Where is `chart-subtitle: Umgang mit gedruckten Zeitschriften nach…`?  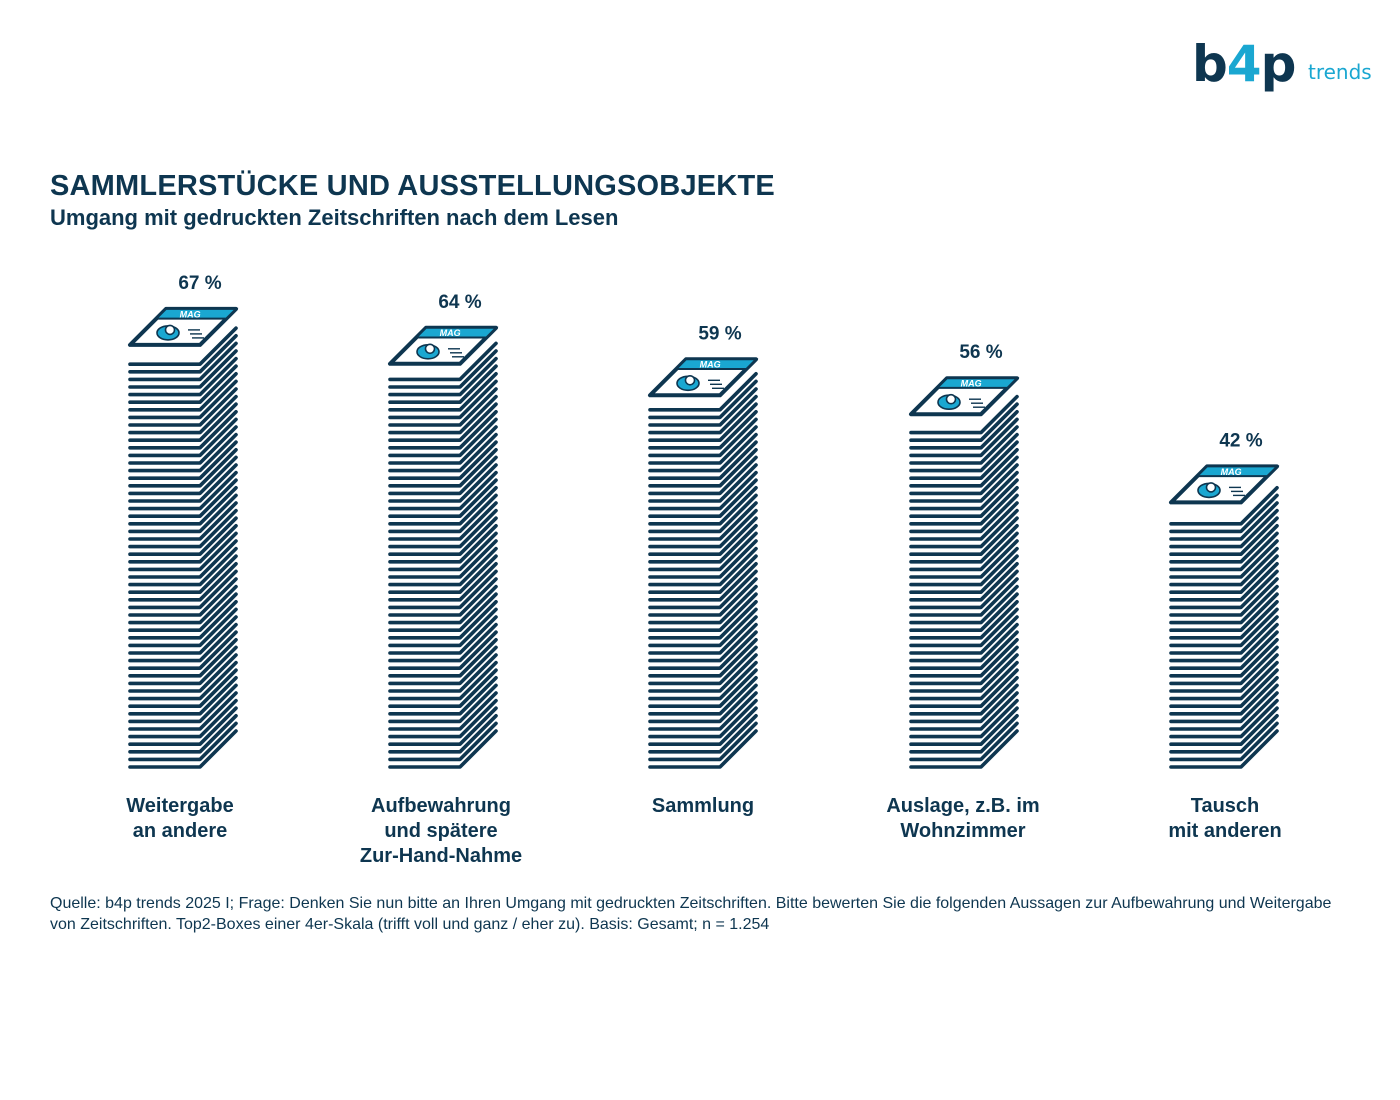 chart-subtitle: Umgang mit gedruckten Zeitschriften nach… is located at coordinates (334, 217).